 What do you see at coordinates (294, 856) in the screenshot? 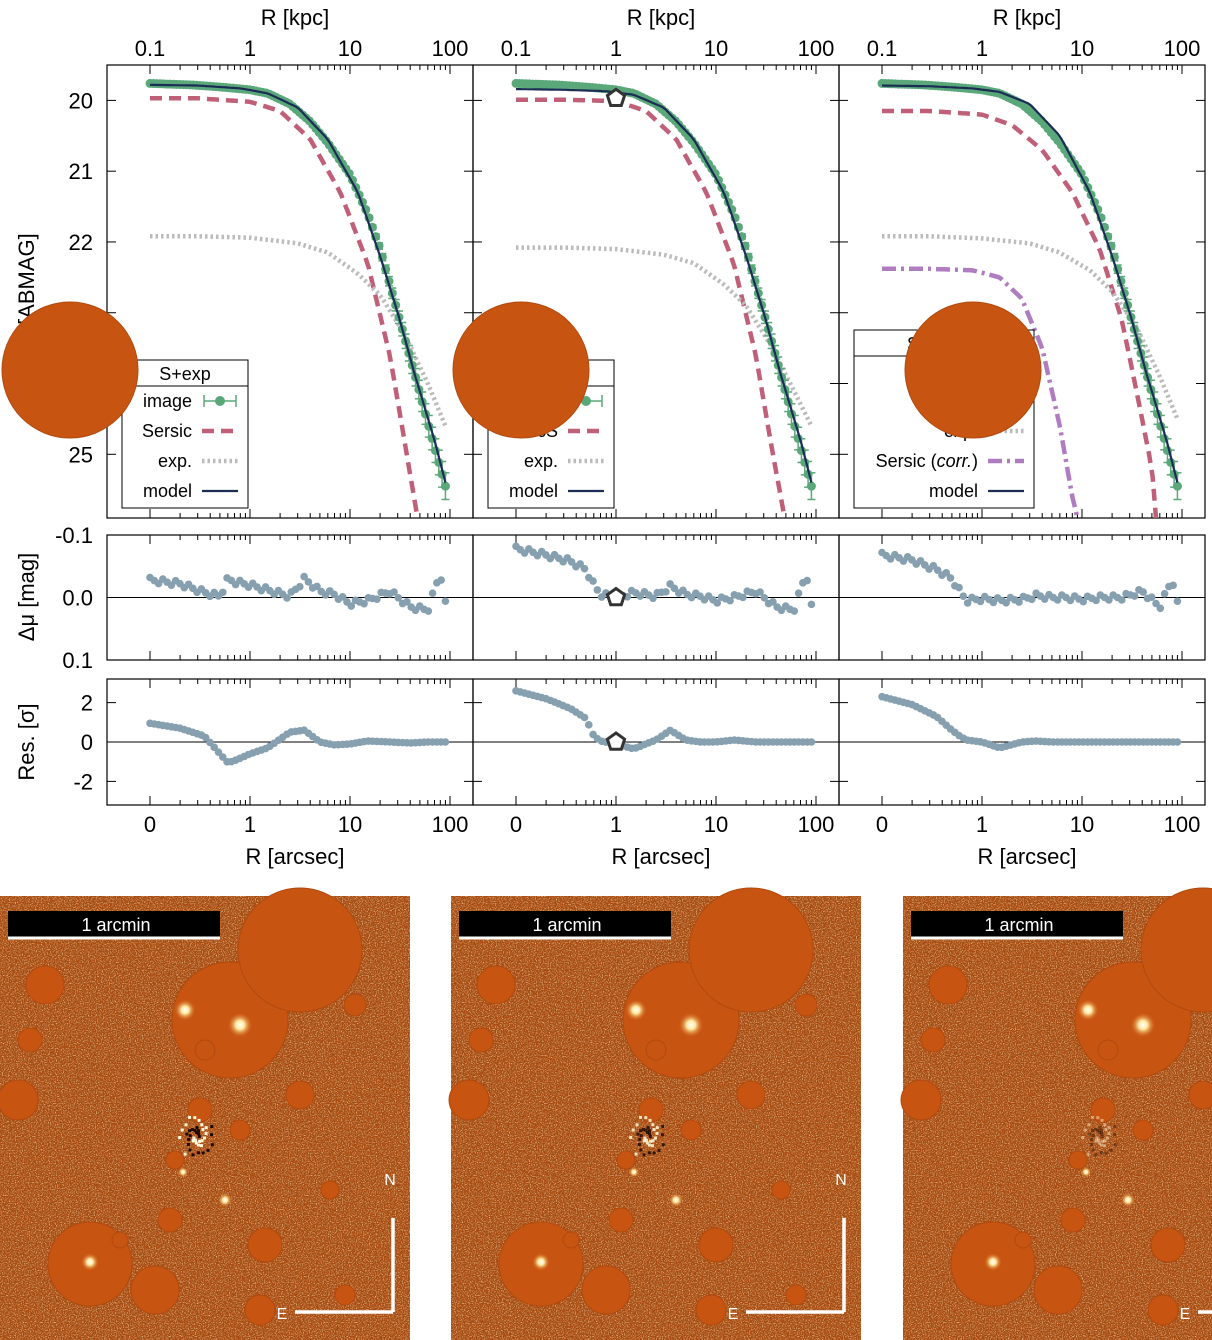
I see `bottom-axis-label: R [arcsec]` at bounding box center [294, 856].